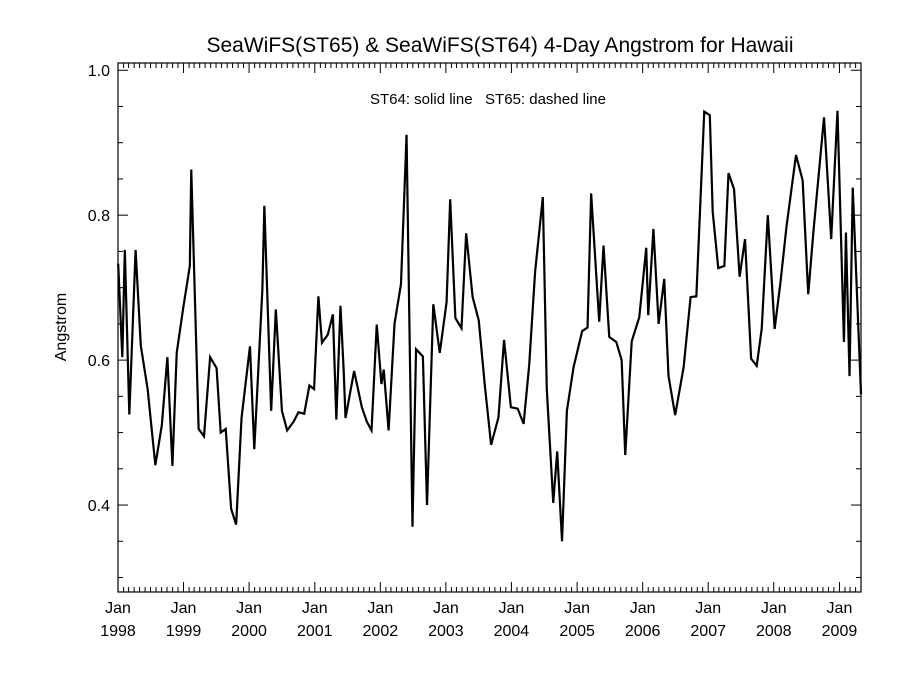 Image resolution: width=900 pixels, height=675 pixels. What do you see at coordinates (643, 631) in the screenshot?
I see `x-tick-label-year: 2006` at bounding box center [643, 631].